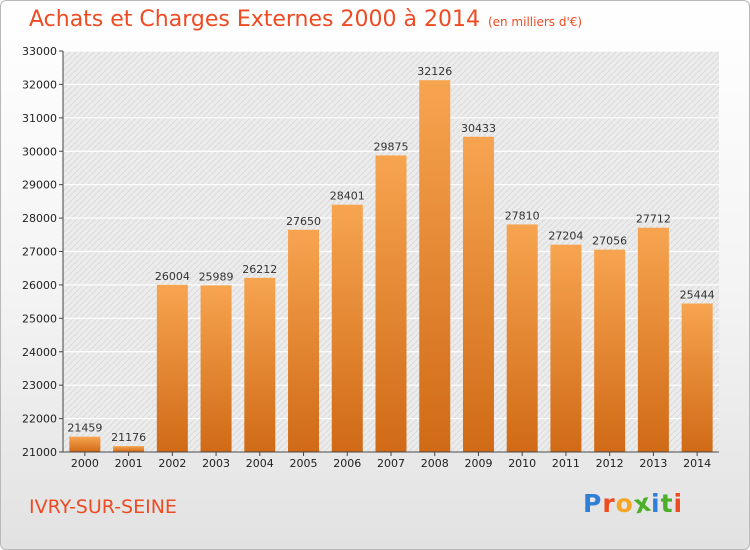 This screenshot has width=750, height=550. I want to click on y-tick-label: 31000, so click(39, 118).